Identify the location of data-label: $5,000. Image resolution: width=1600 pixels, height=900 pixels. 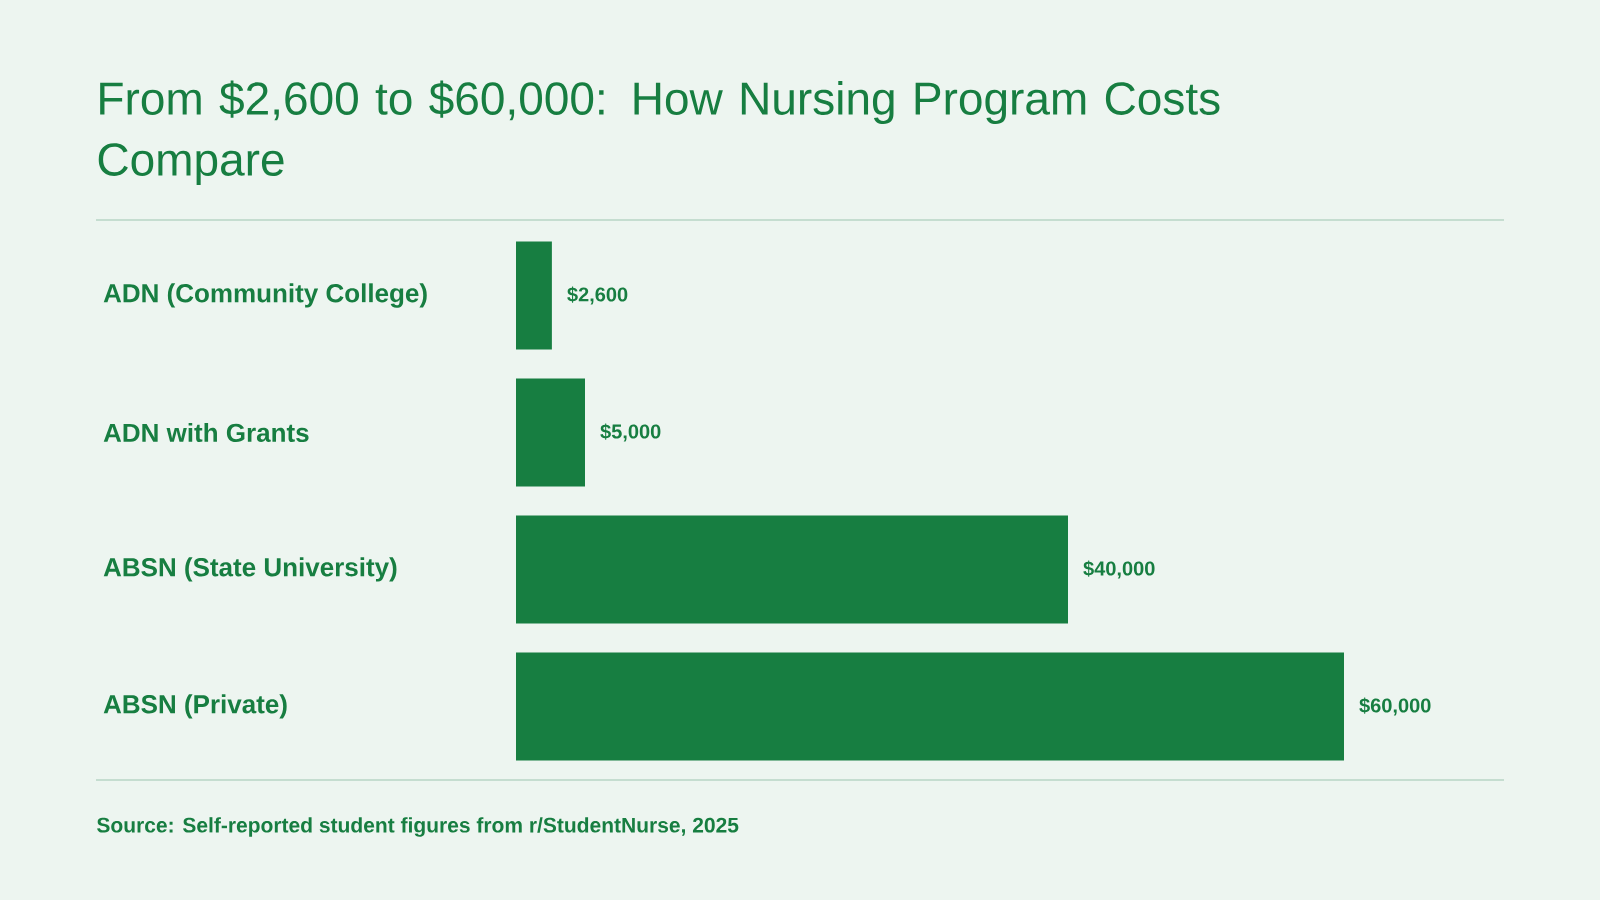
(630, 432).